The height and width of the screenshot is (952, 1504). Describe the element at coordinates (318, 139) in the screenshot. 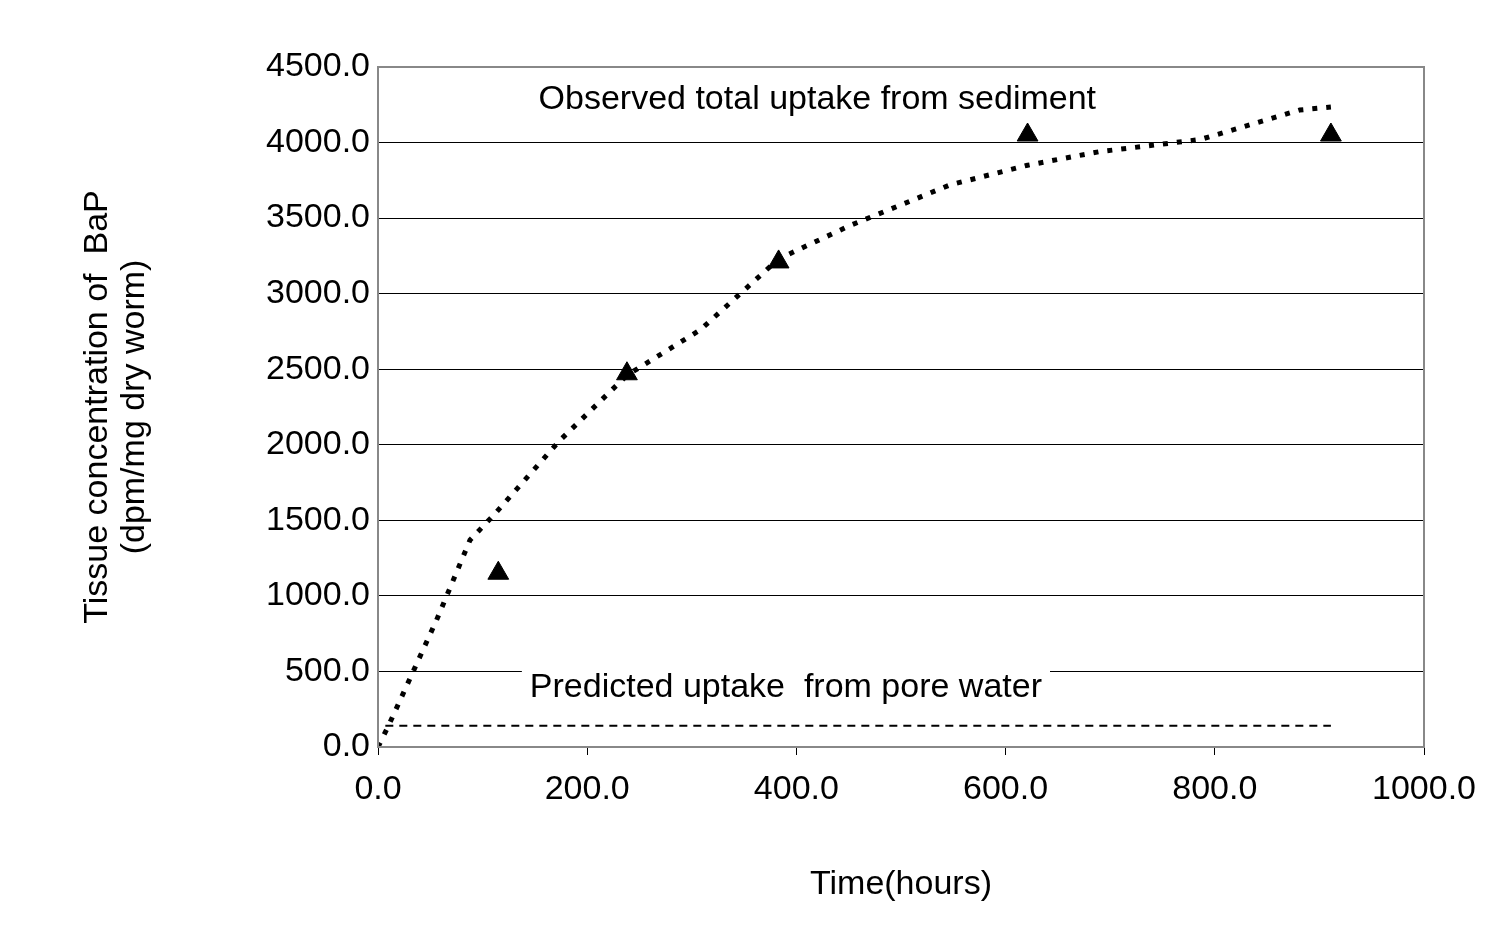

I see `y-tick-label: 4000.0` at that location.